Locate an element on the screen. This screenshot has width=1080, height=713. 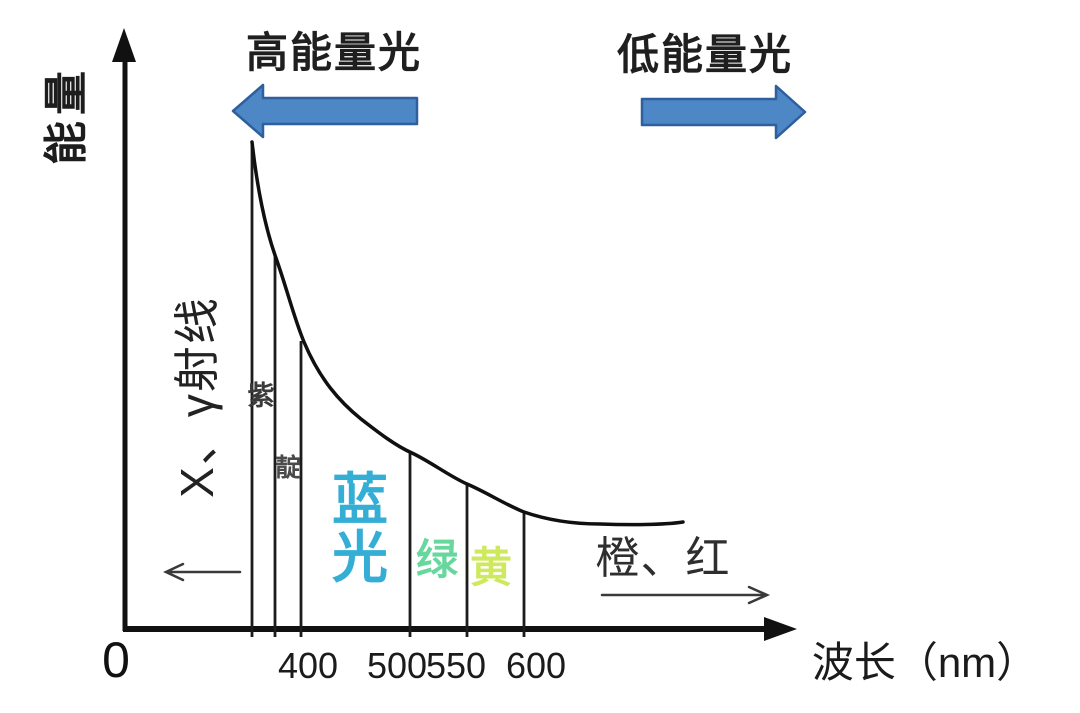
region-label-indigo: 靛 is located at coordinates (288, 467).